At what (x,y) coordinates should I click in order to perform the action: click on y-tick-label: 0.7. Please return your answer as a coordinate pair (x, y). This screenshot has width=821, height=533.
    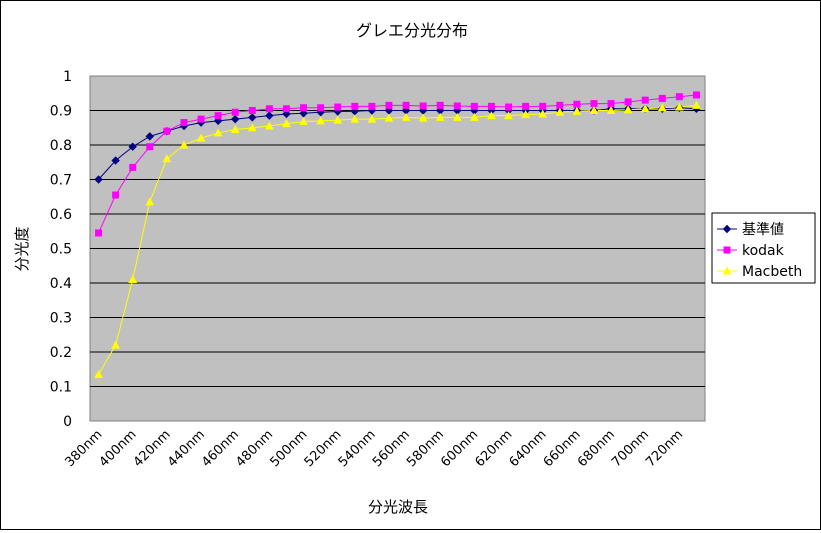
    Looking at the image, I should click on (61, 181).